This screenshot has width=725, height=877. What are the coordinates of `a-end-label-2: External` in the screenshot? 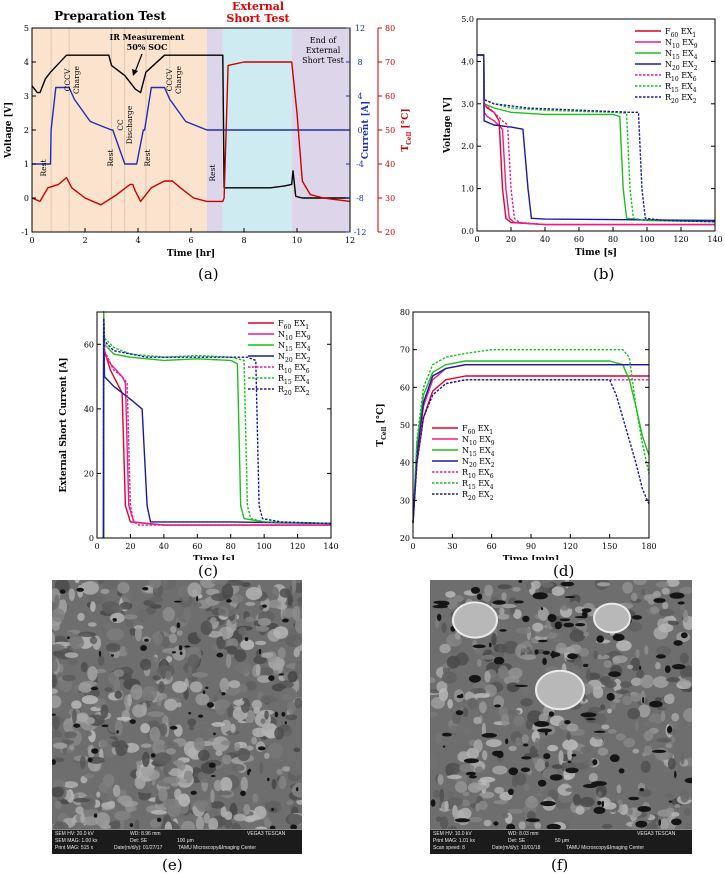 It's located at (323, 50).